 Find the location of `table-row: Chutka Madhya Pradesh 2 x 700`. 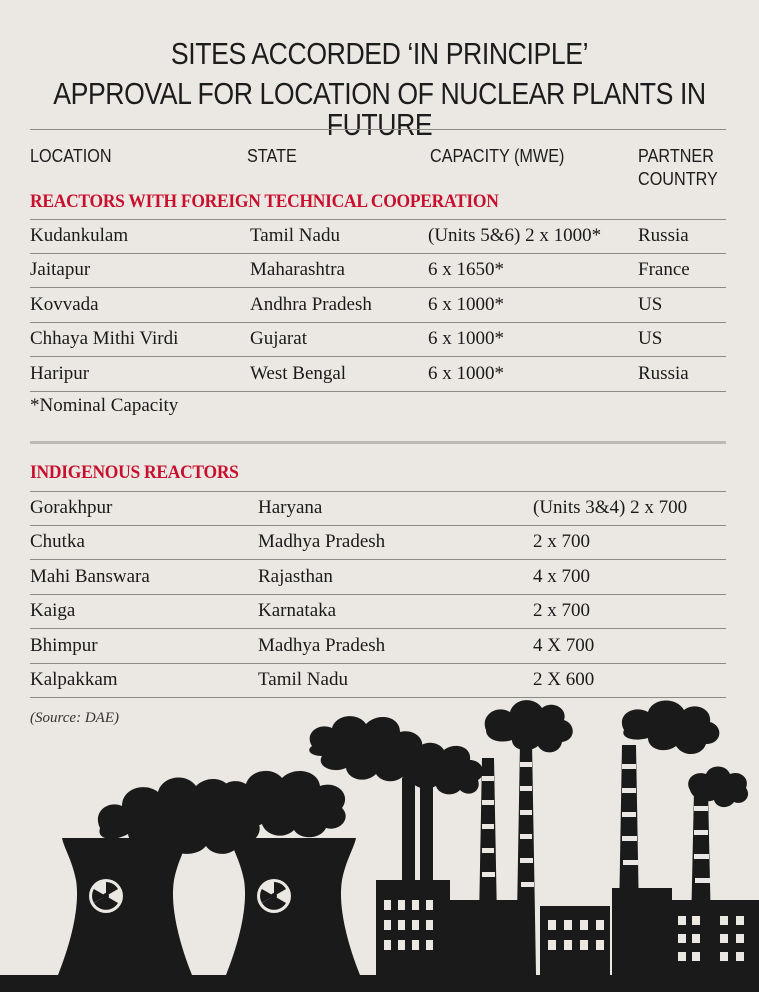

table-row: Chutka Madhya Pradesh 2 x 700 is located at coordinates (379, 543).